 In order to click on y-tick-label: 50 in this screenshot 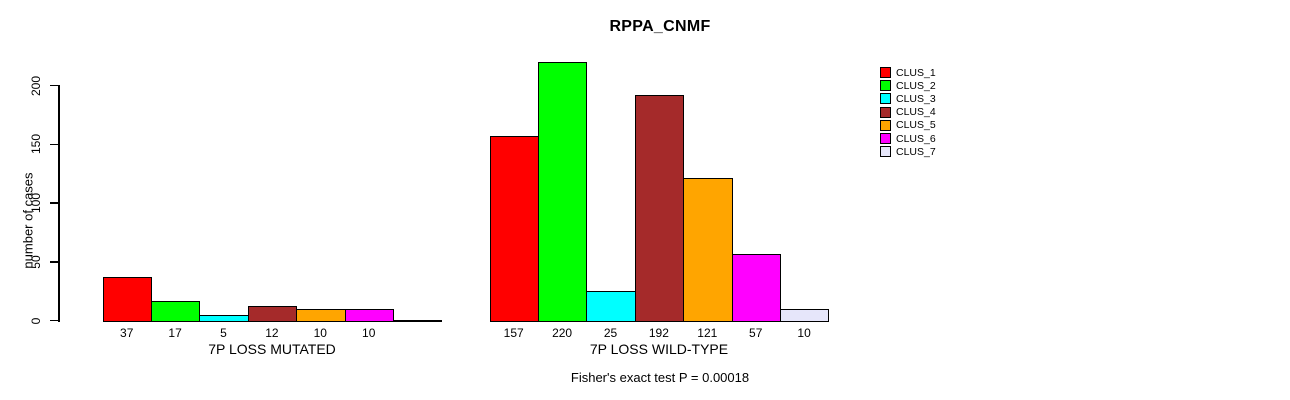, I will do `click(36, 262)`.